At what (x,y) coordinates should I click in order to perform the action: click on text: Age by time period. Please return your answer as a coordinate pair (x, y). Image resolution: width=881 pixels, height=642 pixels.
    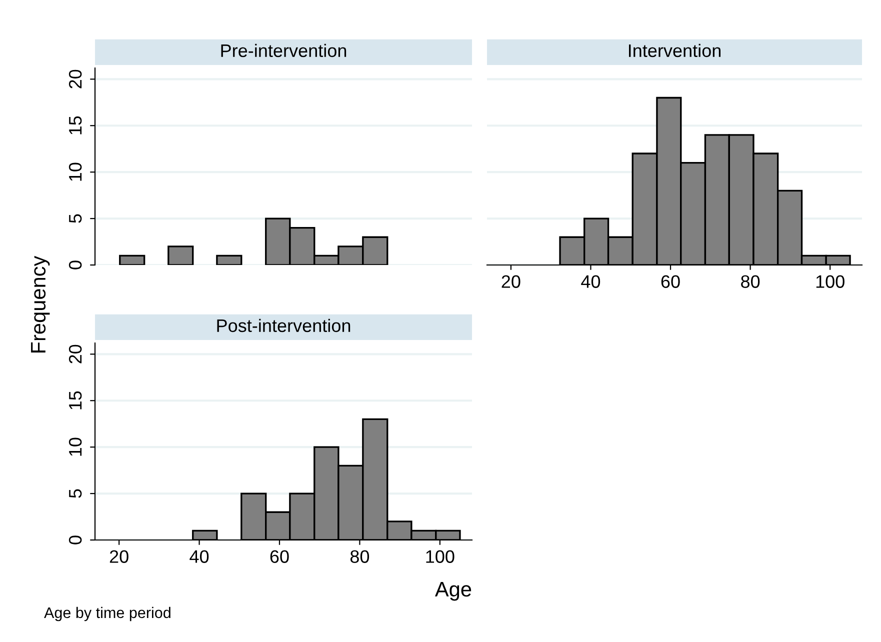
    Looking at the image, I should click on (107, 614).